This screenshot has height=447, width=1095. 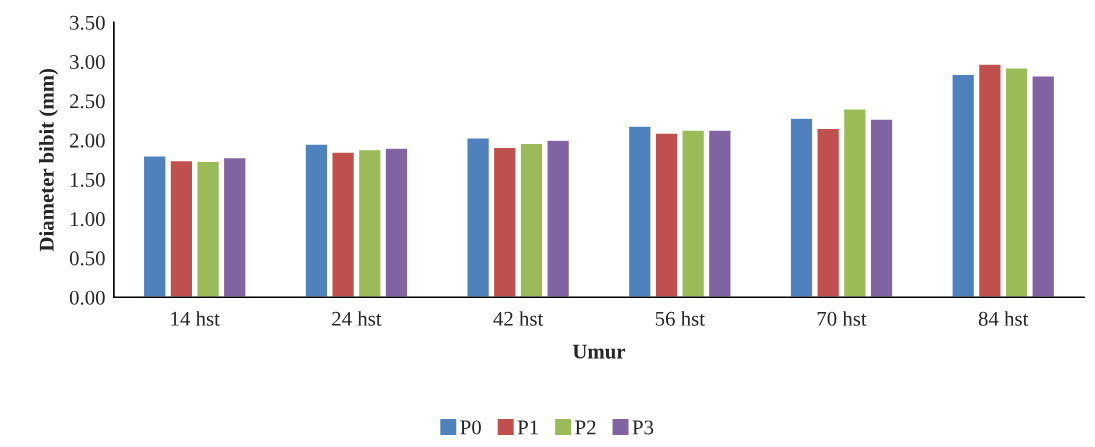 What do you see at coordinates (87, 62) in the screenshot?
I see `y-tick-label: 3.00` at bounding box center [87, 62].